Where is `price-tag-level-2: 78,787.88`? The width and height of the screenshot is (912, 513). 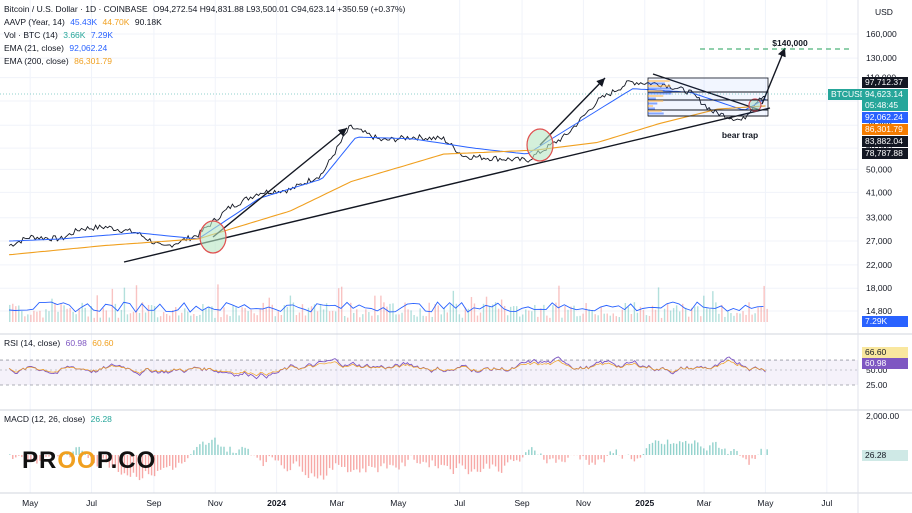
price-tag-level-2: 78,787.88 is located at coordinates (885, 153).